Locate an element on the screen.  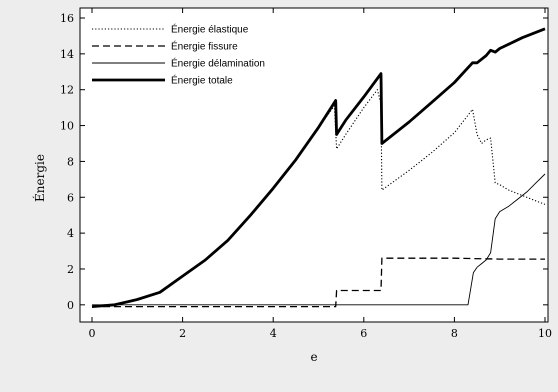
y-tick-label: 4 is located at coordinates (70, 233).